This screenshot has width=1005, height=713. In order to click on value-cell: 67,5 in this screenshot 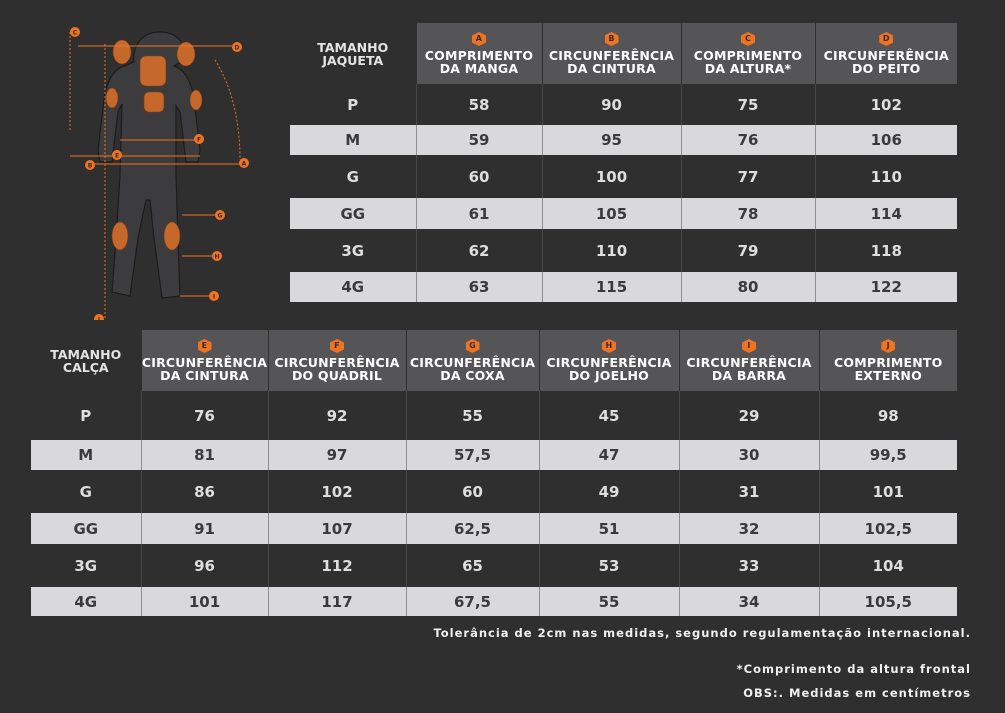, I will do `click(472, 601)`.